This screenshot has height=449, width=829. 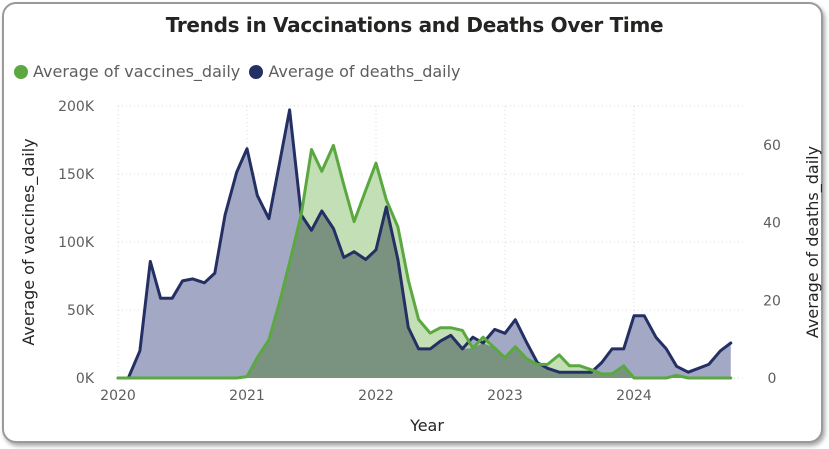 I want to click on y-left-tick-label: 50K, so click(x=81, y=311).